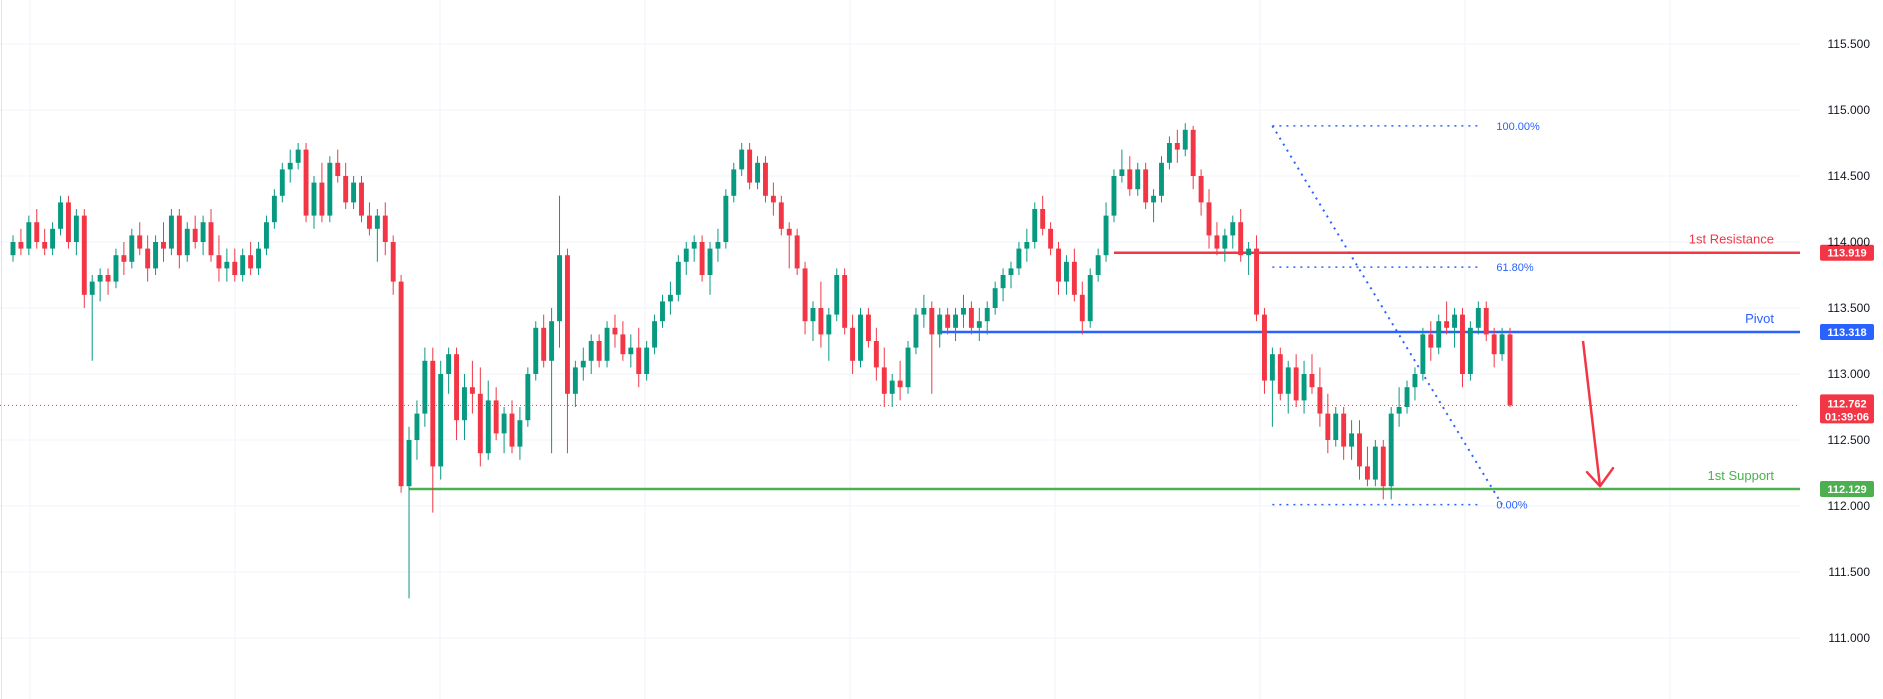 Image resolution: width=1883 pixels, height=699 pixels. What do you see at coordinates (1847, 332) in the screenshot?
I see `pivot-price-tag` at bounding box center [1847, 332].